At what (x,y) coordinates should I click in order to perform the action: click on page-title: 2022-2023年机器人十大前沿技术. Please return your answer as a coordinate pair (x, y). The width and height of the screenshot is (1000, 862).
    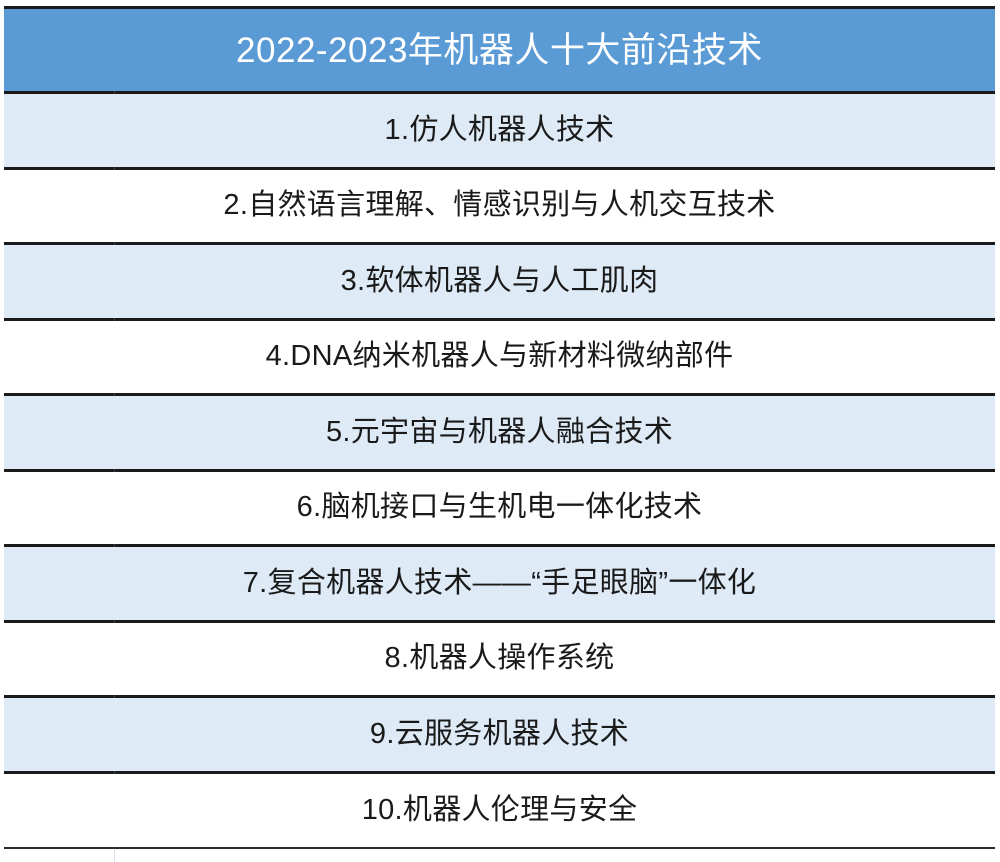
    Looking at the image, I should click on (499, 50).